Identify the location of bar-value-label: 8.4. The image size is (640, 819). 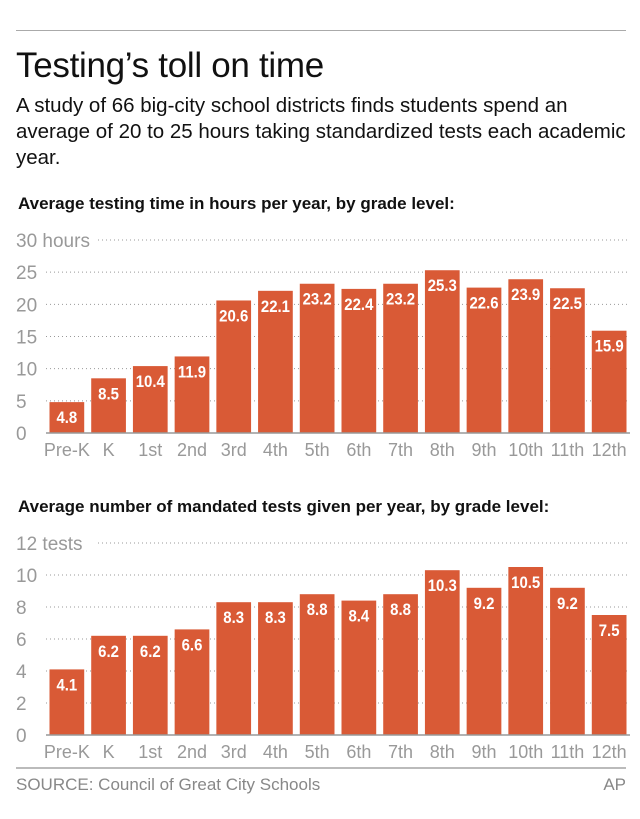
(358, 617).